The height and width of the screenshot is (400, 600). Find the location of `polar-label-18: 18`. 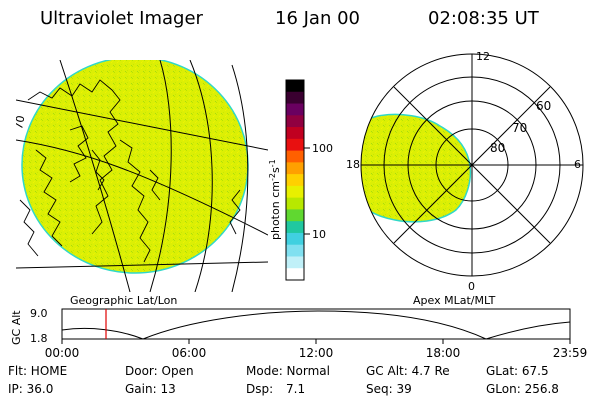

polar-label-18: 18 is located at coordinates (353, 164).